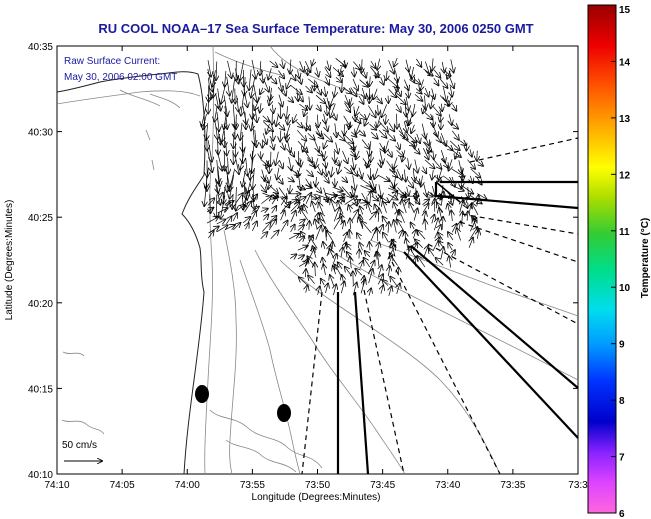 This screenshot has height=519, width=651. What do you see at coordinates (120, 77) in the screenshot?
I see `annotation-line: May 30, 2006 02:00 GMT` at bounding box center [120, 77].